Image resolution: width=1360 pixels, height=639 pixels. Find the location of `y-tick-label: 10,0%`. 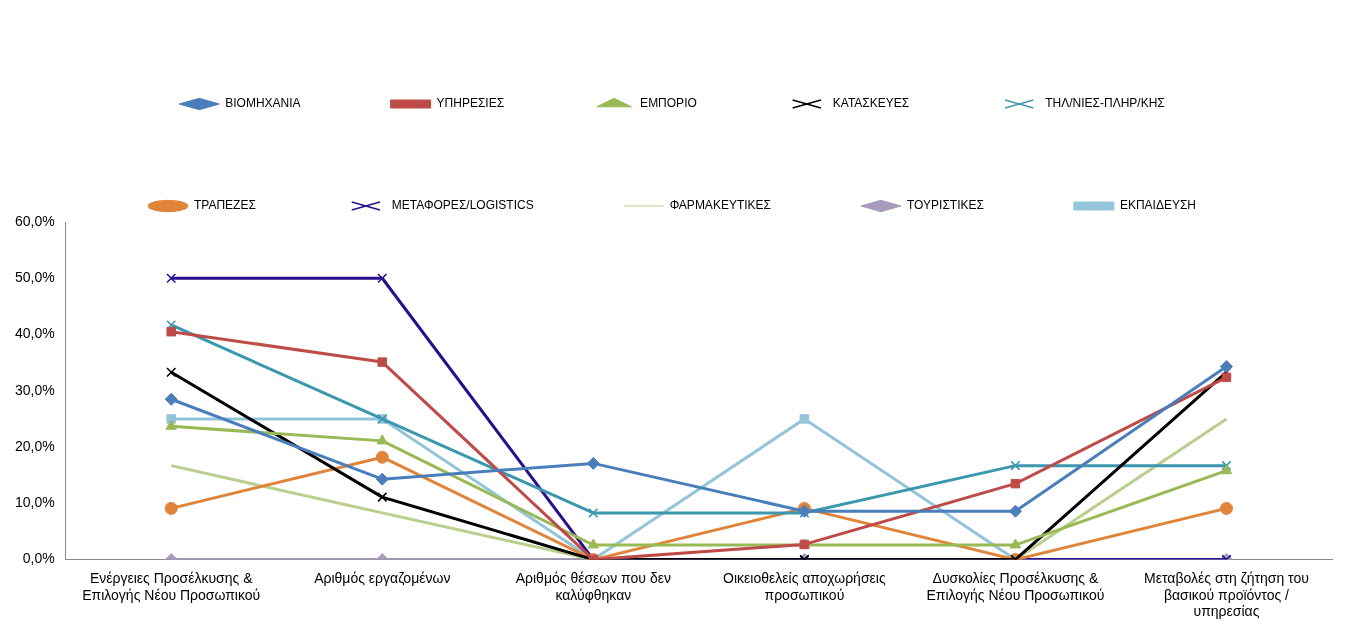

y-tick-label: 10,0% is located at coordinates (34, 502).